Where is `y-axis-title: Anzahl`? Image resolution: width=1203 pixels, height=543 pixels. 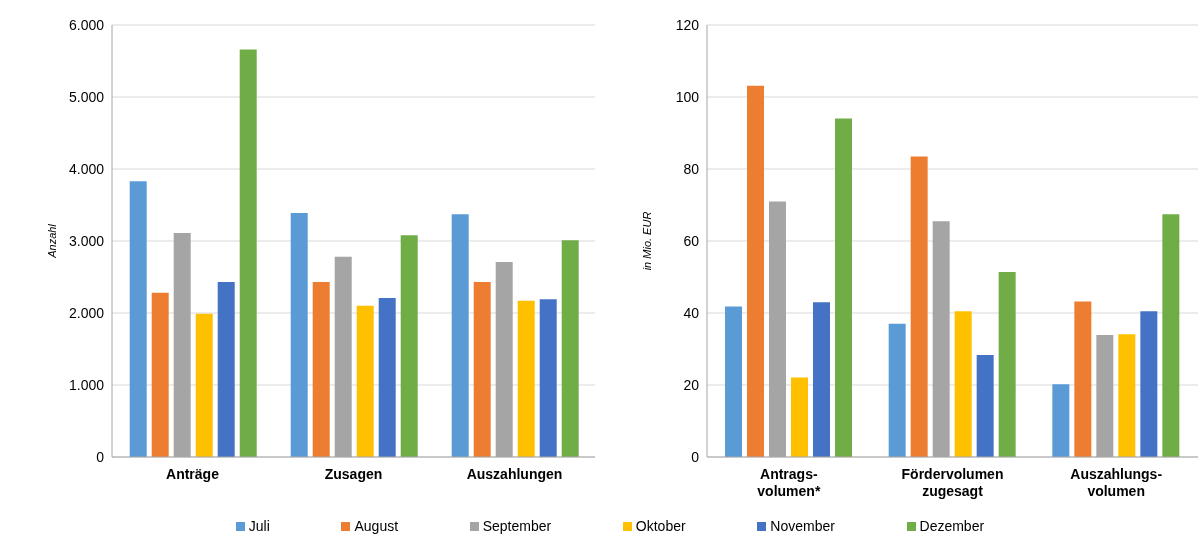
y-axis-title: Anzahl is located at coordinates (51, 241).